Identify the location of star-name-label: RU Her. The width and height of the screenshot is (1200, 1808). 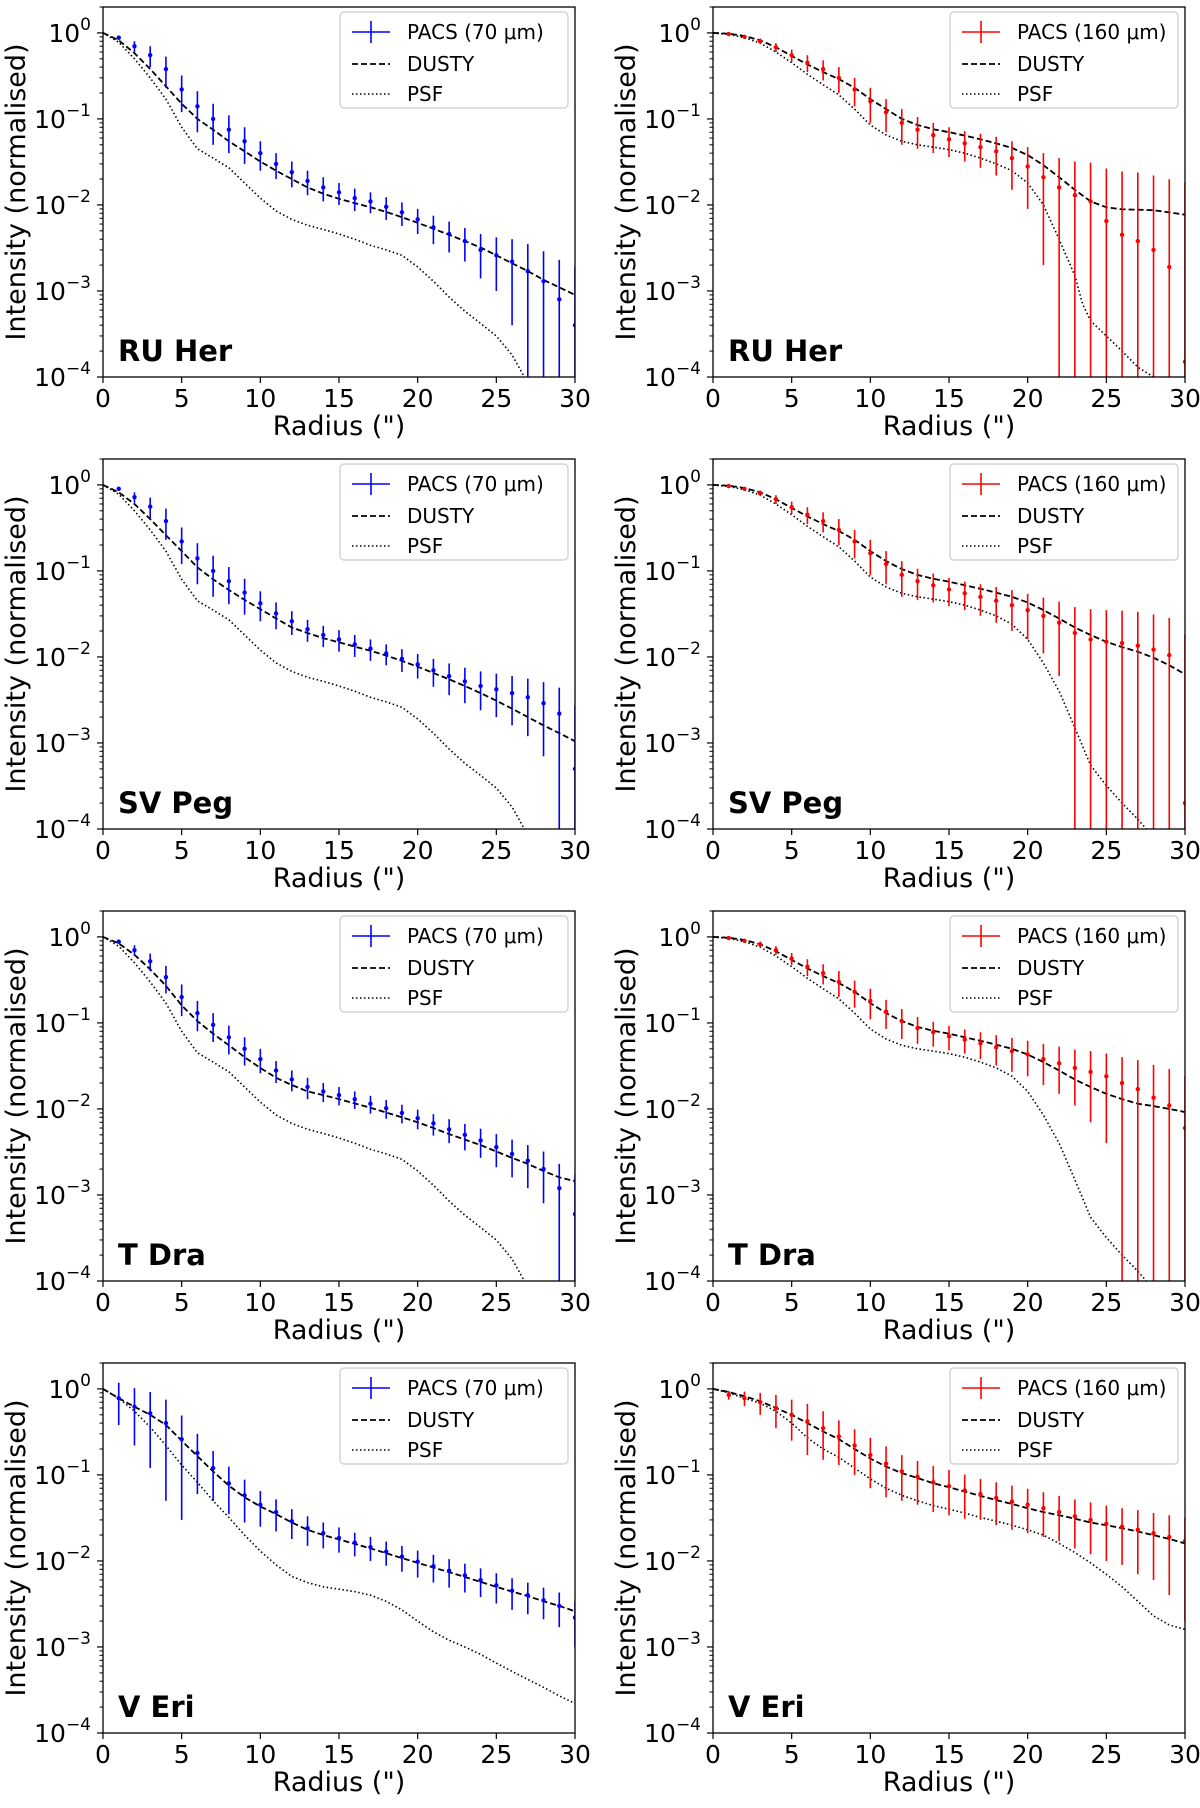
(175, 351).